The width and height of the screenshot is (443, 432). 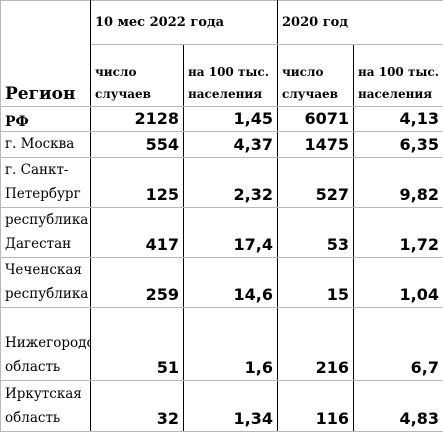 What do you see at coordinates (398, 233) in the screenshot?
I see `rate-2020-cell: 1,72` at bounding box center [398, 233].